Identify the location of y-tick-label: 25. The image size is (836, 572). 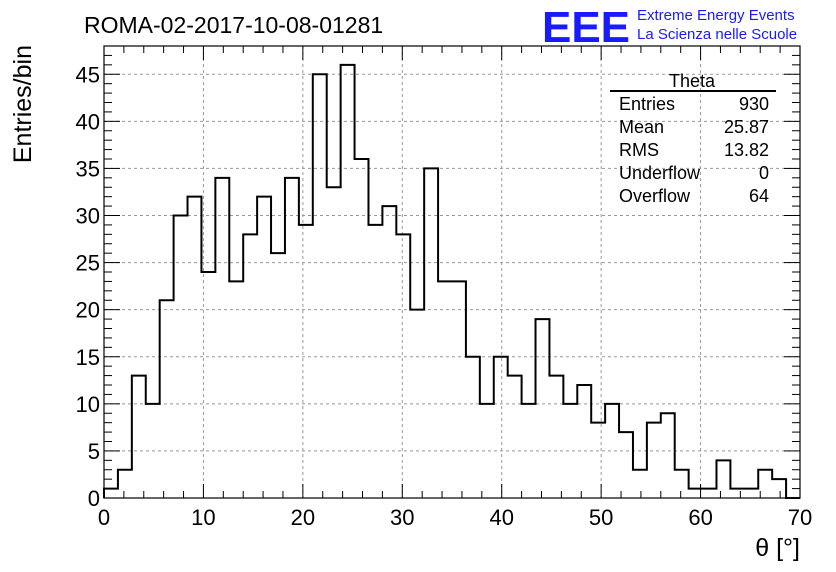
(88, 263).